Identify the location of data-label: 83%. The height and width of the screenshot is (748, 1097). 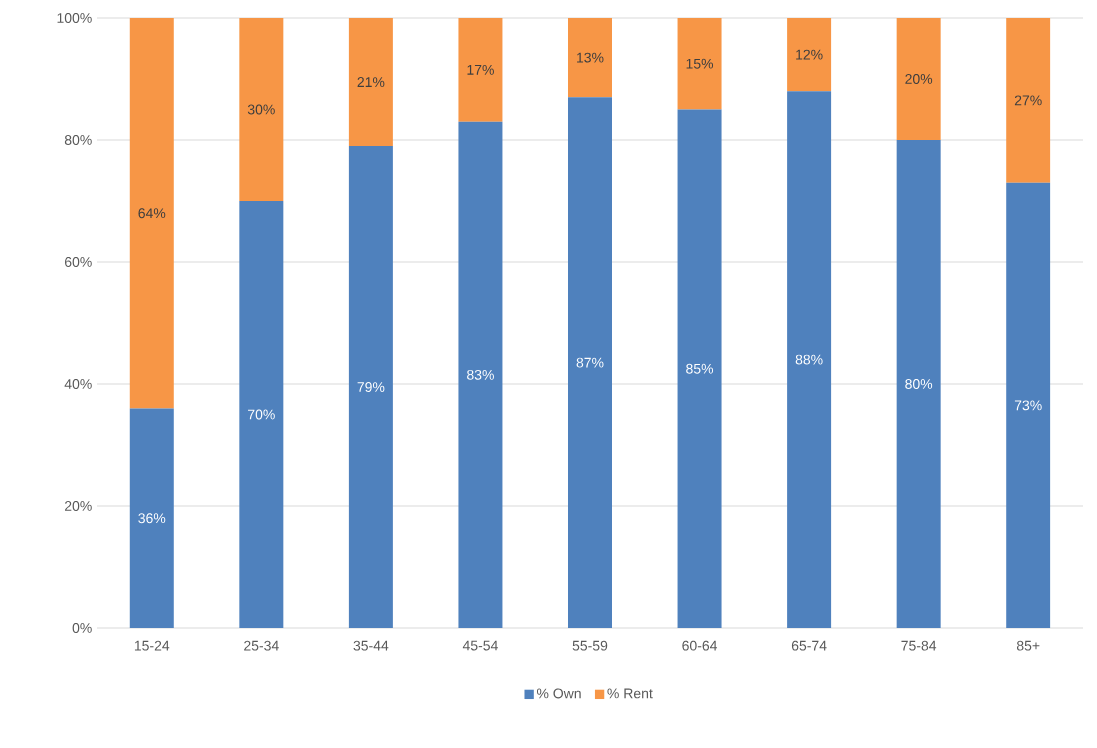
(480, 374).